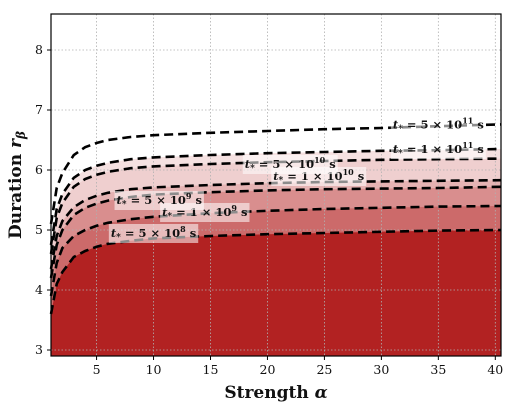  I want to click on contour-label-2: t* = 5 × 109 s, so click(159, 200).